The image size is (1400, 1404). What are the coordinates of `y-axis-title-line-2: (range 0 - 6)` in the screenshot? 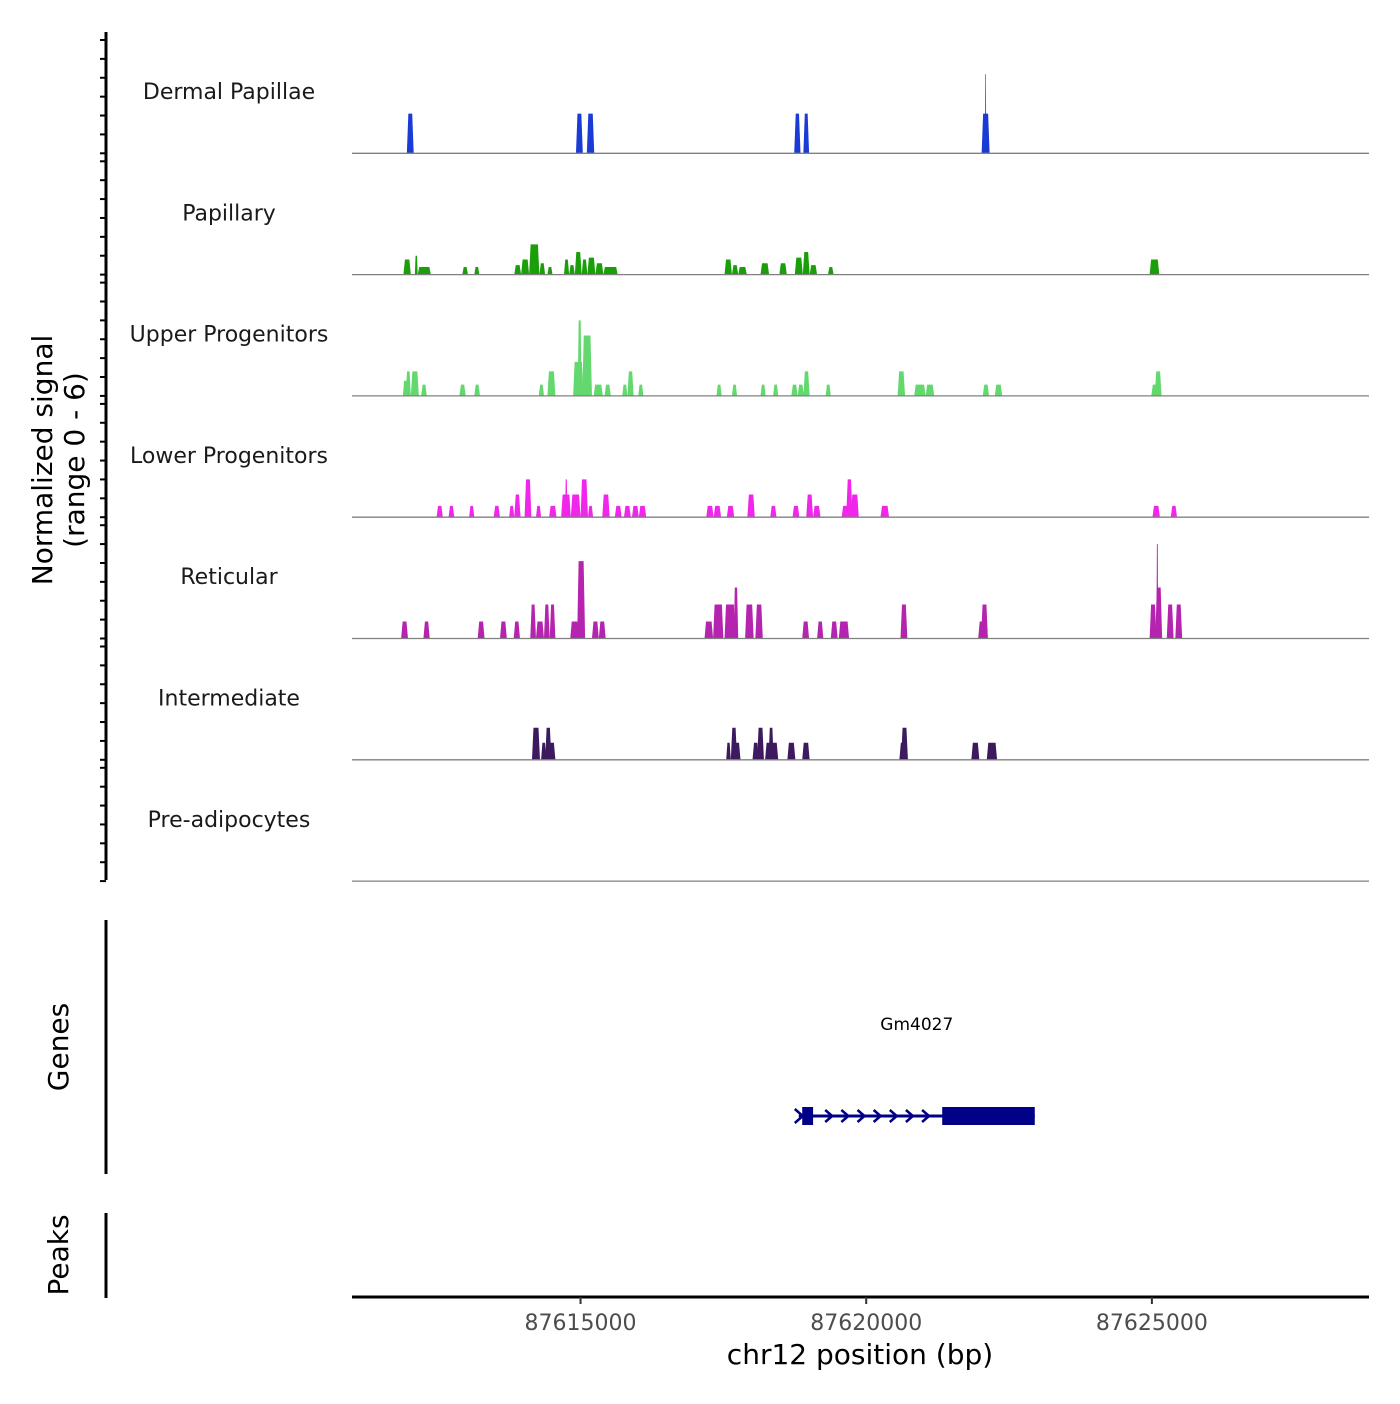 It's located at (74, 460).